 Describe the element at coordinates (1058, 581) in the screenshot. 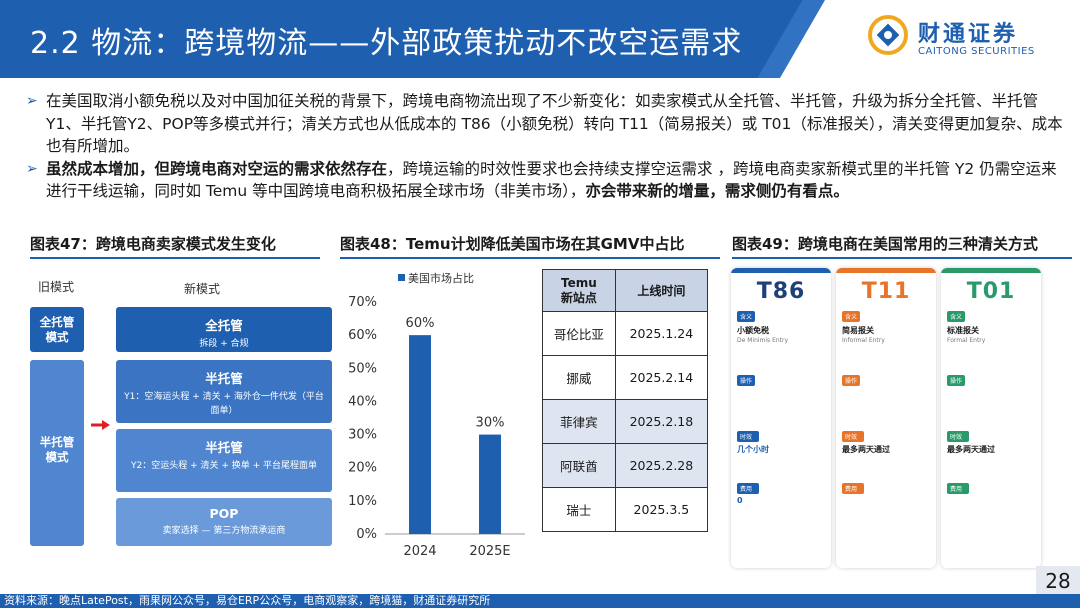

I see `page-number: 28` at that location.